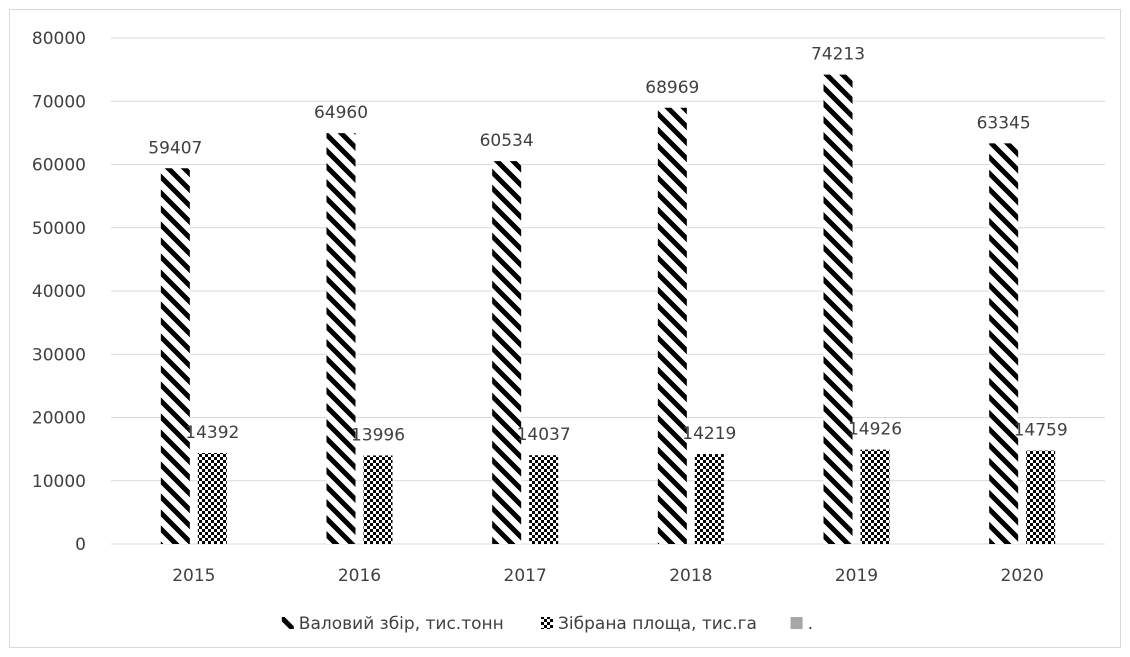 The image size is (1130, 657). I want to click on x-tick-label: 2018, so click(690, 576).